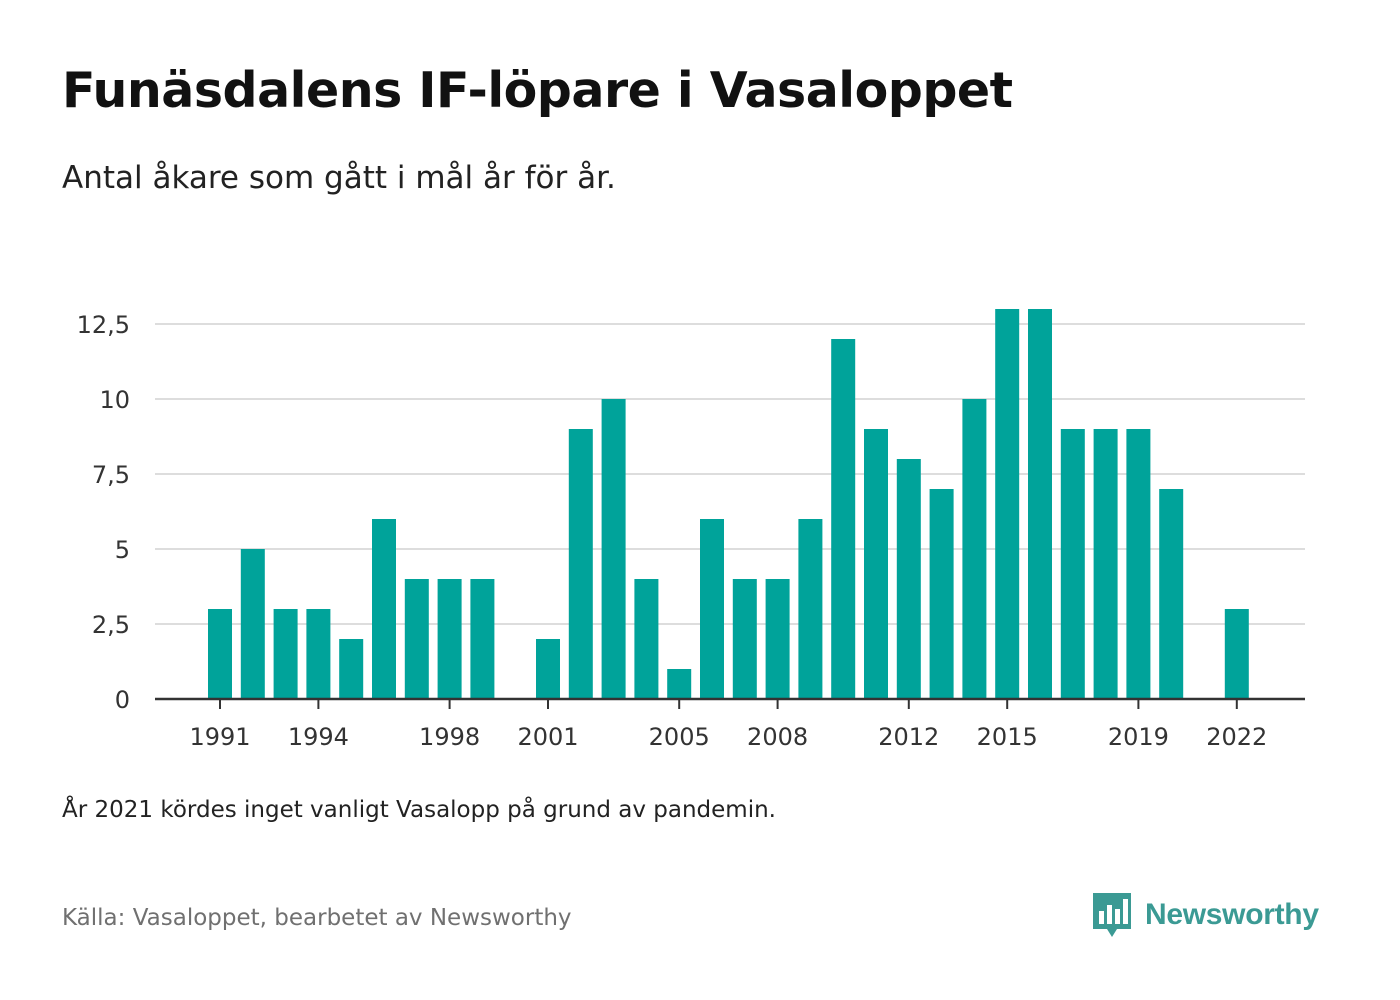  I want to click on bar-2016, so click(1040, 504).